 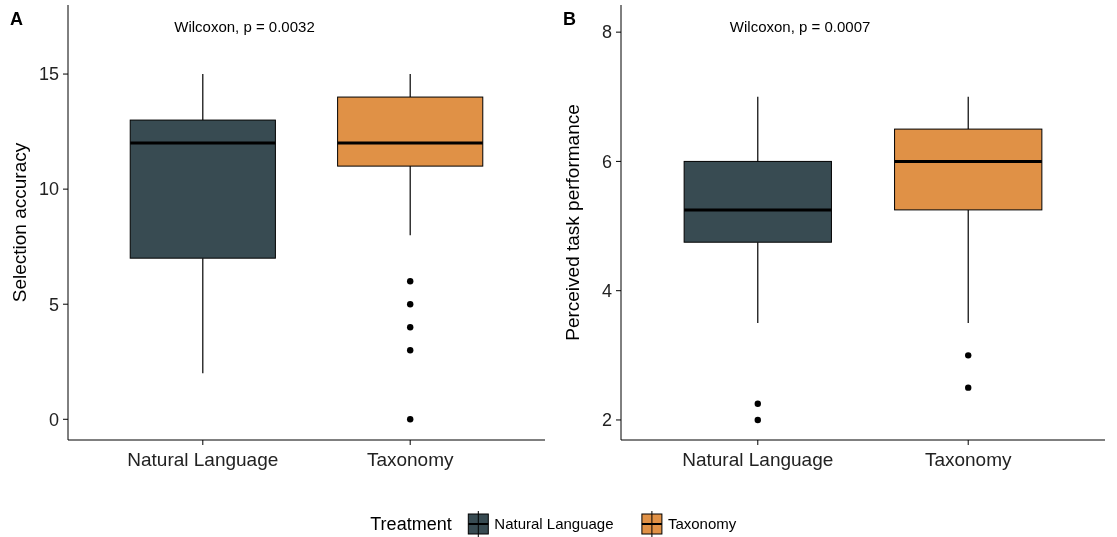 I want to click on legend-title: Treatment, so click(x=411, y=524).